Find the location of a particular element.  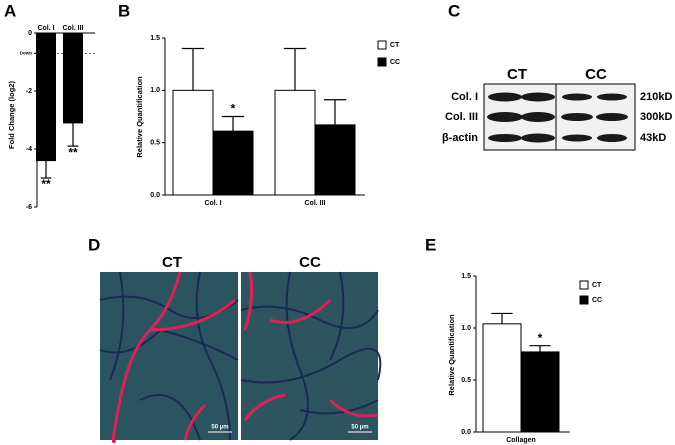

panel-letter: C is located at coordinates (454, 10).